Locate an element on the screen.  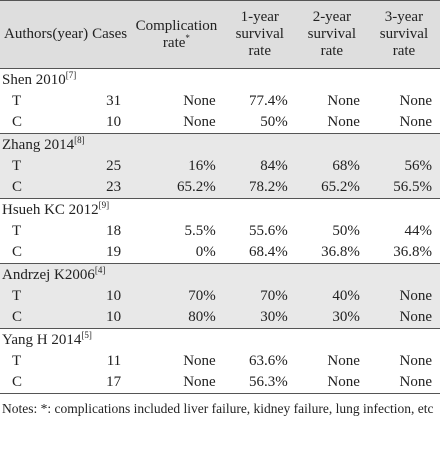
data-cell: 18 is located at coordinates (114, 231).